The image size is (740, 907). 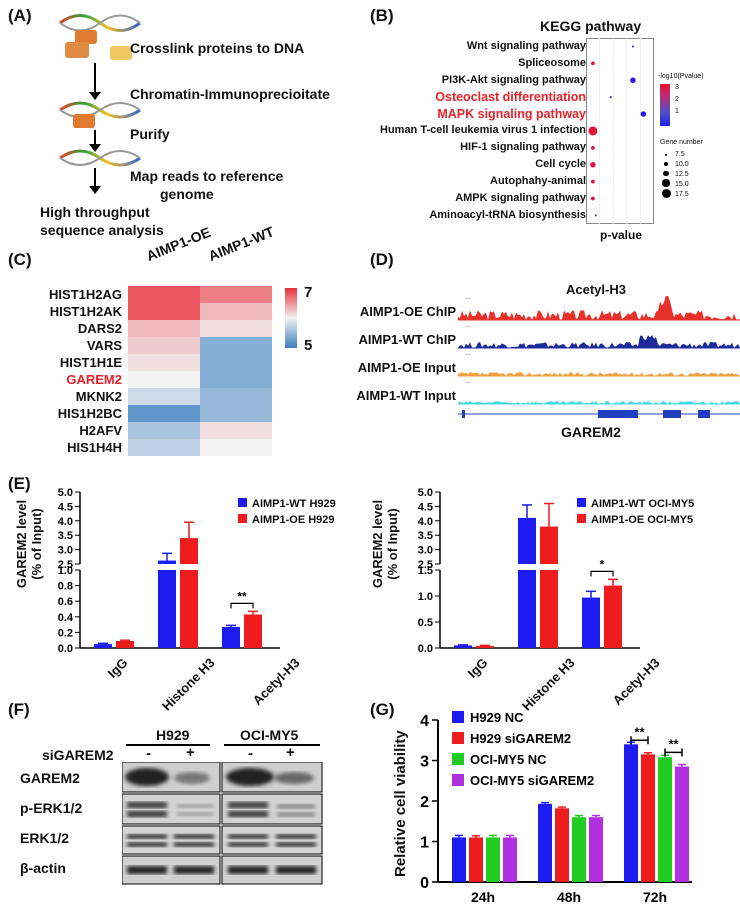 What do you see at coordinates (65, 551) in the screenshot?
I see `y-tick-label: 3.0` at bounding box center [65, 551].